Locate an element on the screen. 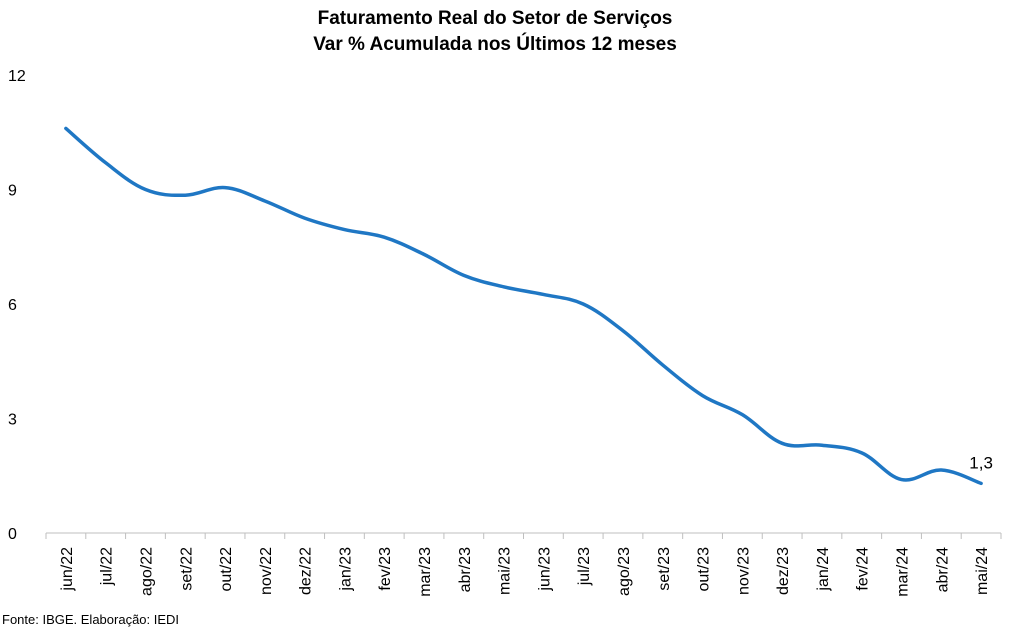 This screenshot has width=1013, height=632. x-tick-label: abr/24 is located at coordinates (942, 569).